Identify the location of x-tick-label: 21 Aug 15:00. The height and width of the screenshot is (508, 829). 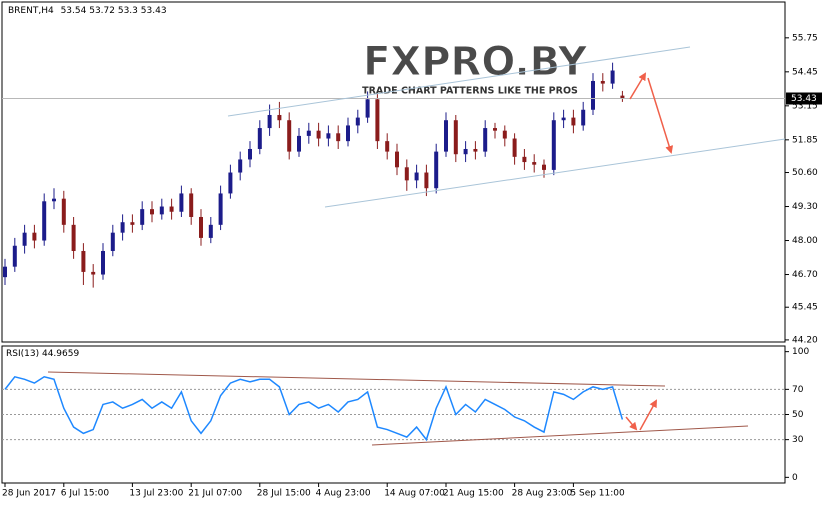
(473, 494).